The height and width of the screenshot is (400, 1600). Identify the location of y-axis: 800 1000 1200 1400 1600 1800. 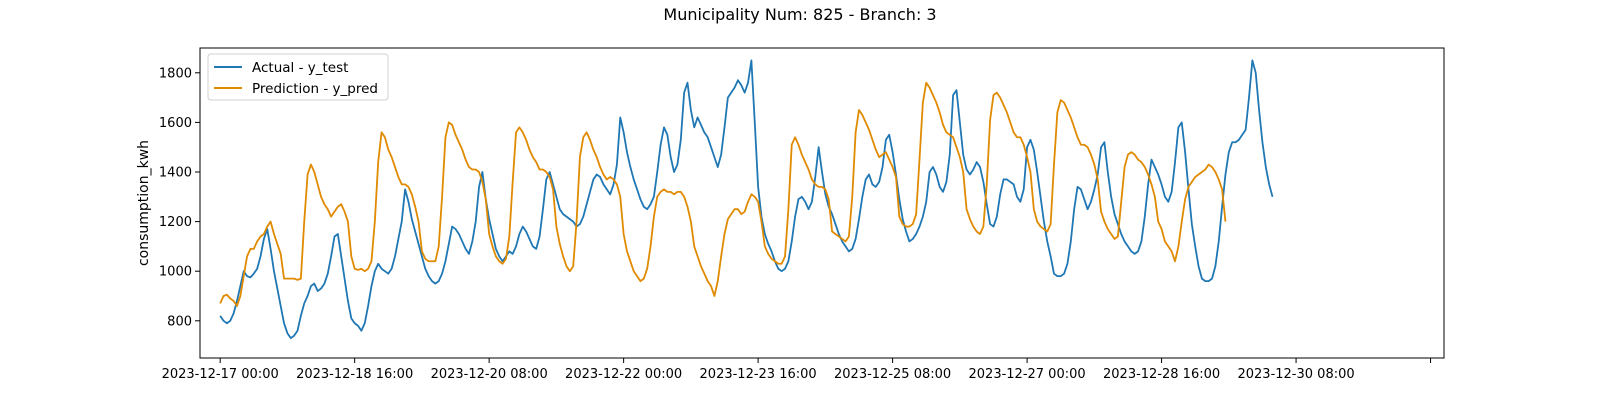
(179, 197).